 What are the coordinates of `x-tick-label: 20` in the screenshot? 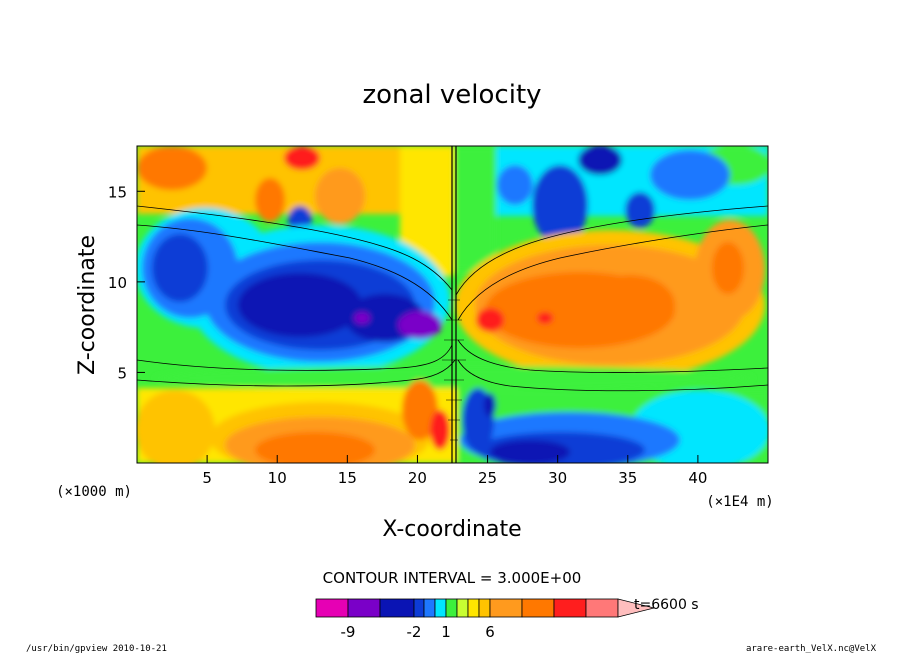 It's located at (417, 478).